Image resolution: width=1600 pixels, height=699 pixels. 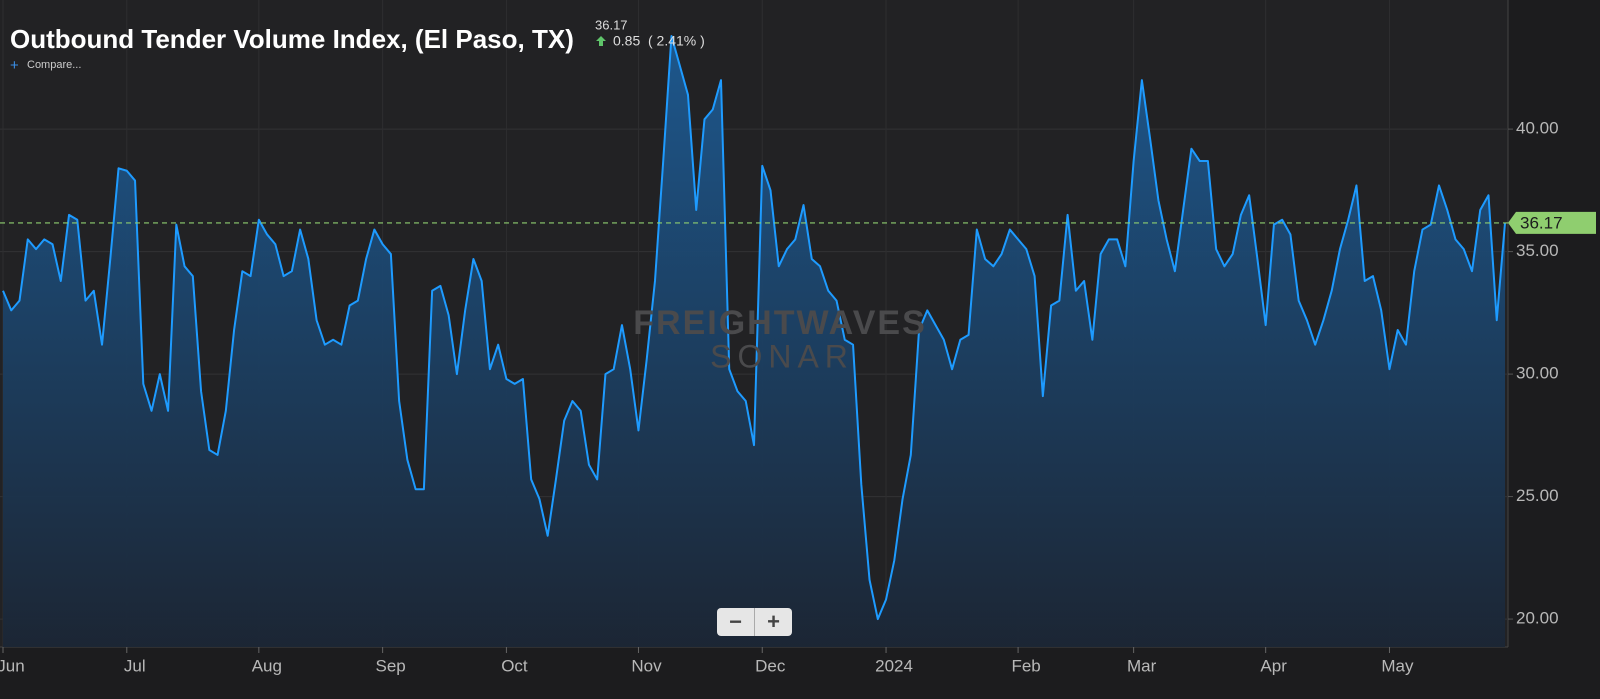 What do you see at coordinates (1273, 665) in the screenshot?
I see `x-tick-label: Apr` at bounding box center [1273, 665].